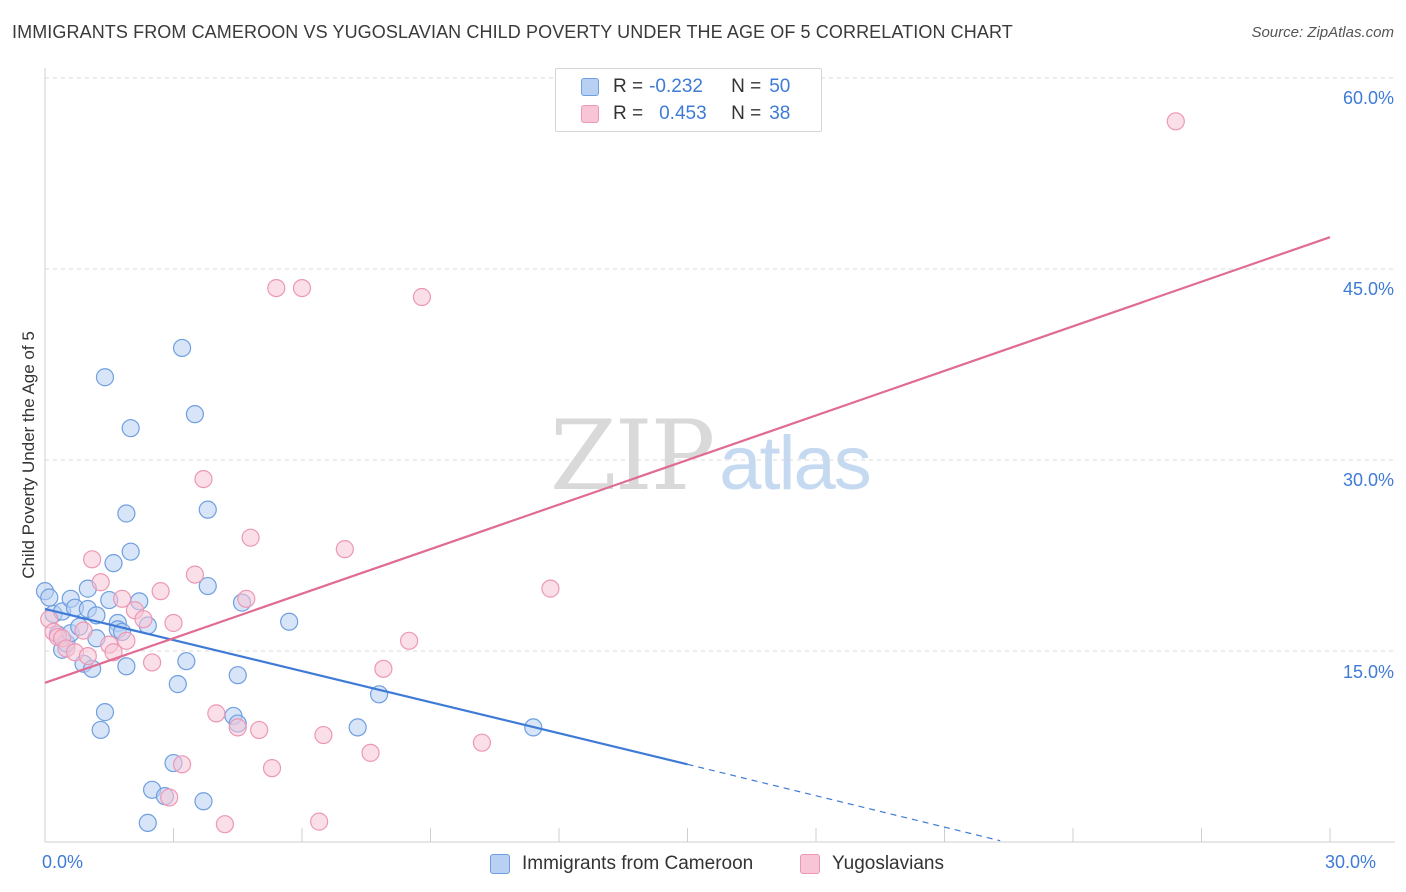 The height and width of the screenshot is (892, 1406). I want to click on y-tick-label-15: 15.0%, so click(1368, 672).